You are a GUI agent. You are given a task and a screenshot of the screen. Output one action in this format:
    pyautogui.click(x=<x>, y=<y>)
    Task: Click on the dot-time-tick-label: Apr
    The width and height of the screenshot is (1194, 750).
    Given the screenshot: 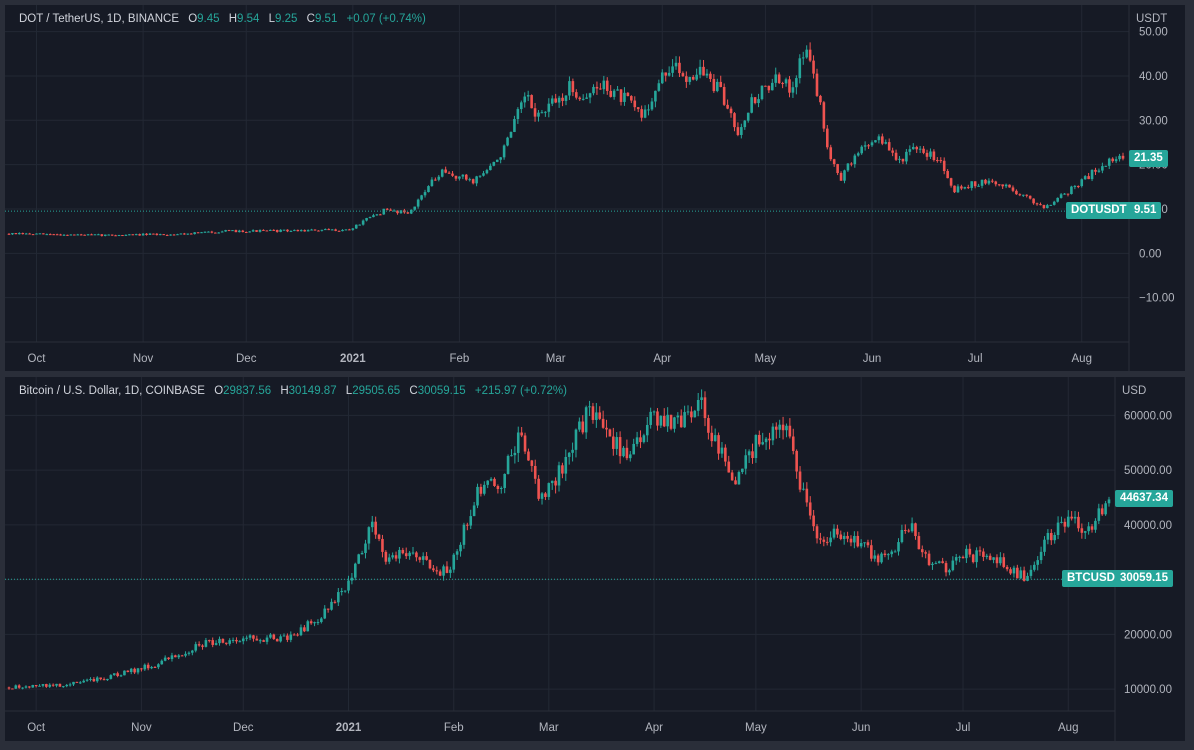 What is the action you would take?
    pyautogui.click(x=662, y=359)
    